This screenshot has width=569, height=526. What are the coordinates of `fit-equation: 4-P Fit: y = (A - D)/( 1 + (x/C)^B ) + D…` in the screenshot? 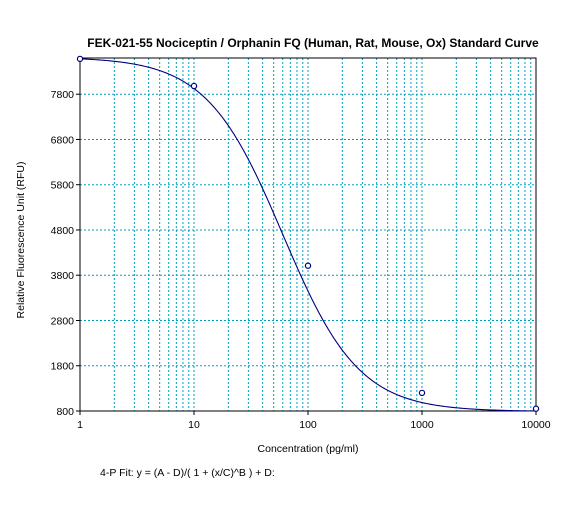 It's located at (187, 473).